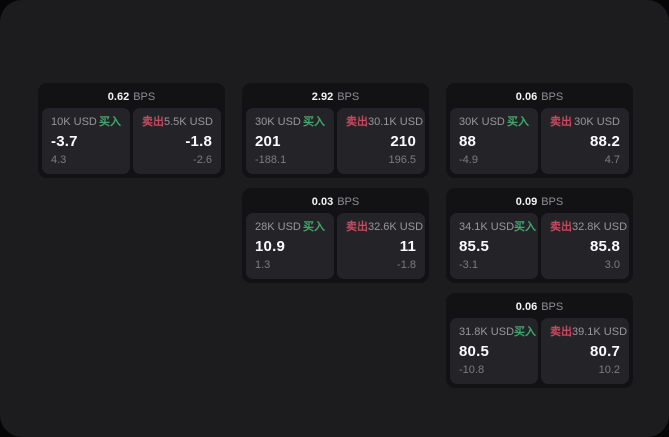 The width and height of the screenshot is (669, 437). I want to click on sell-sub-value: 196.5, so click(402, 160).